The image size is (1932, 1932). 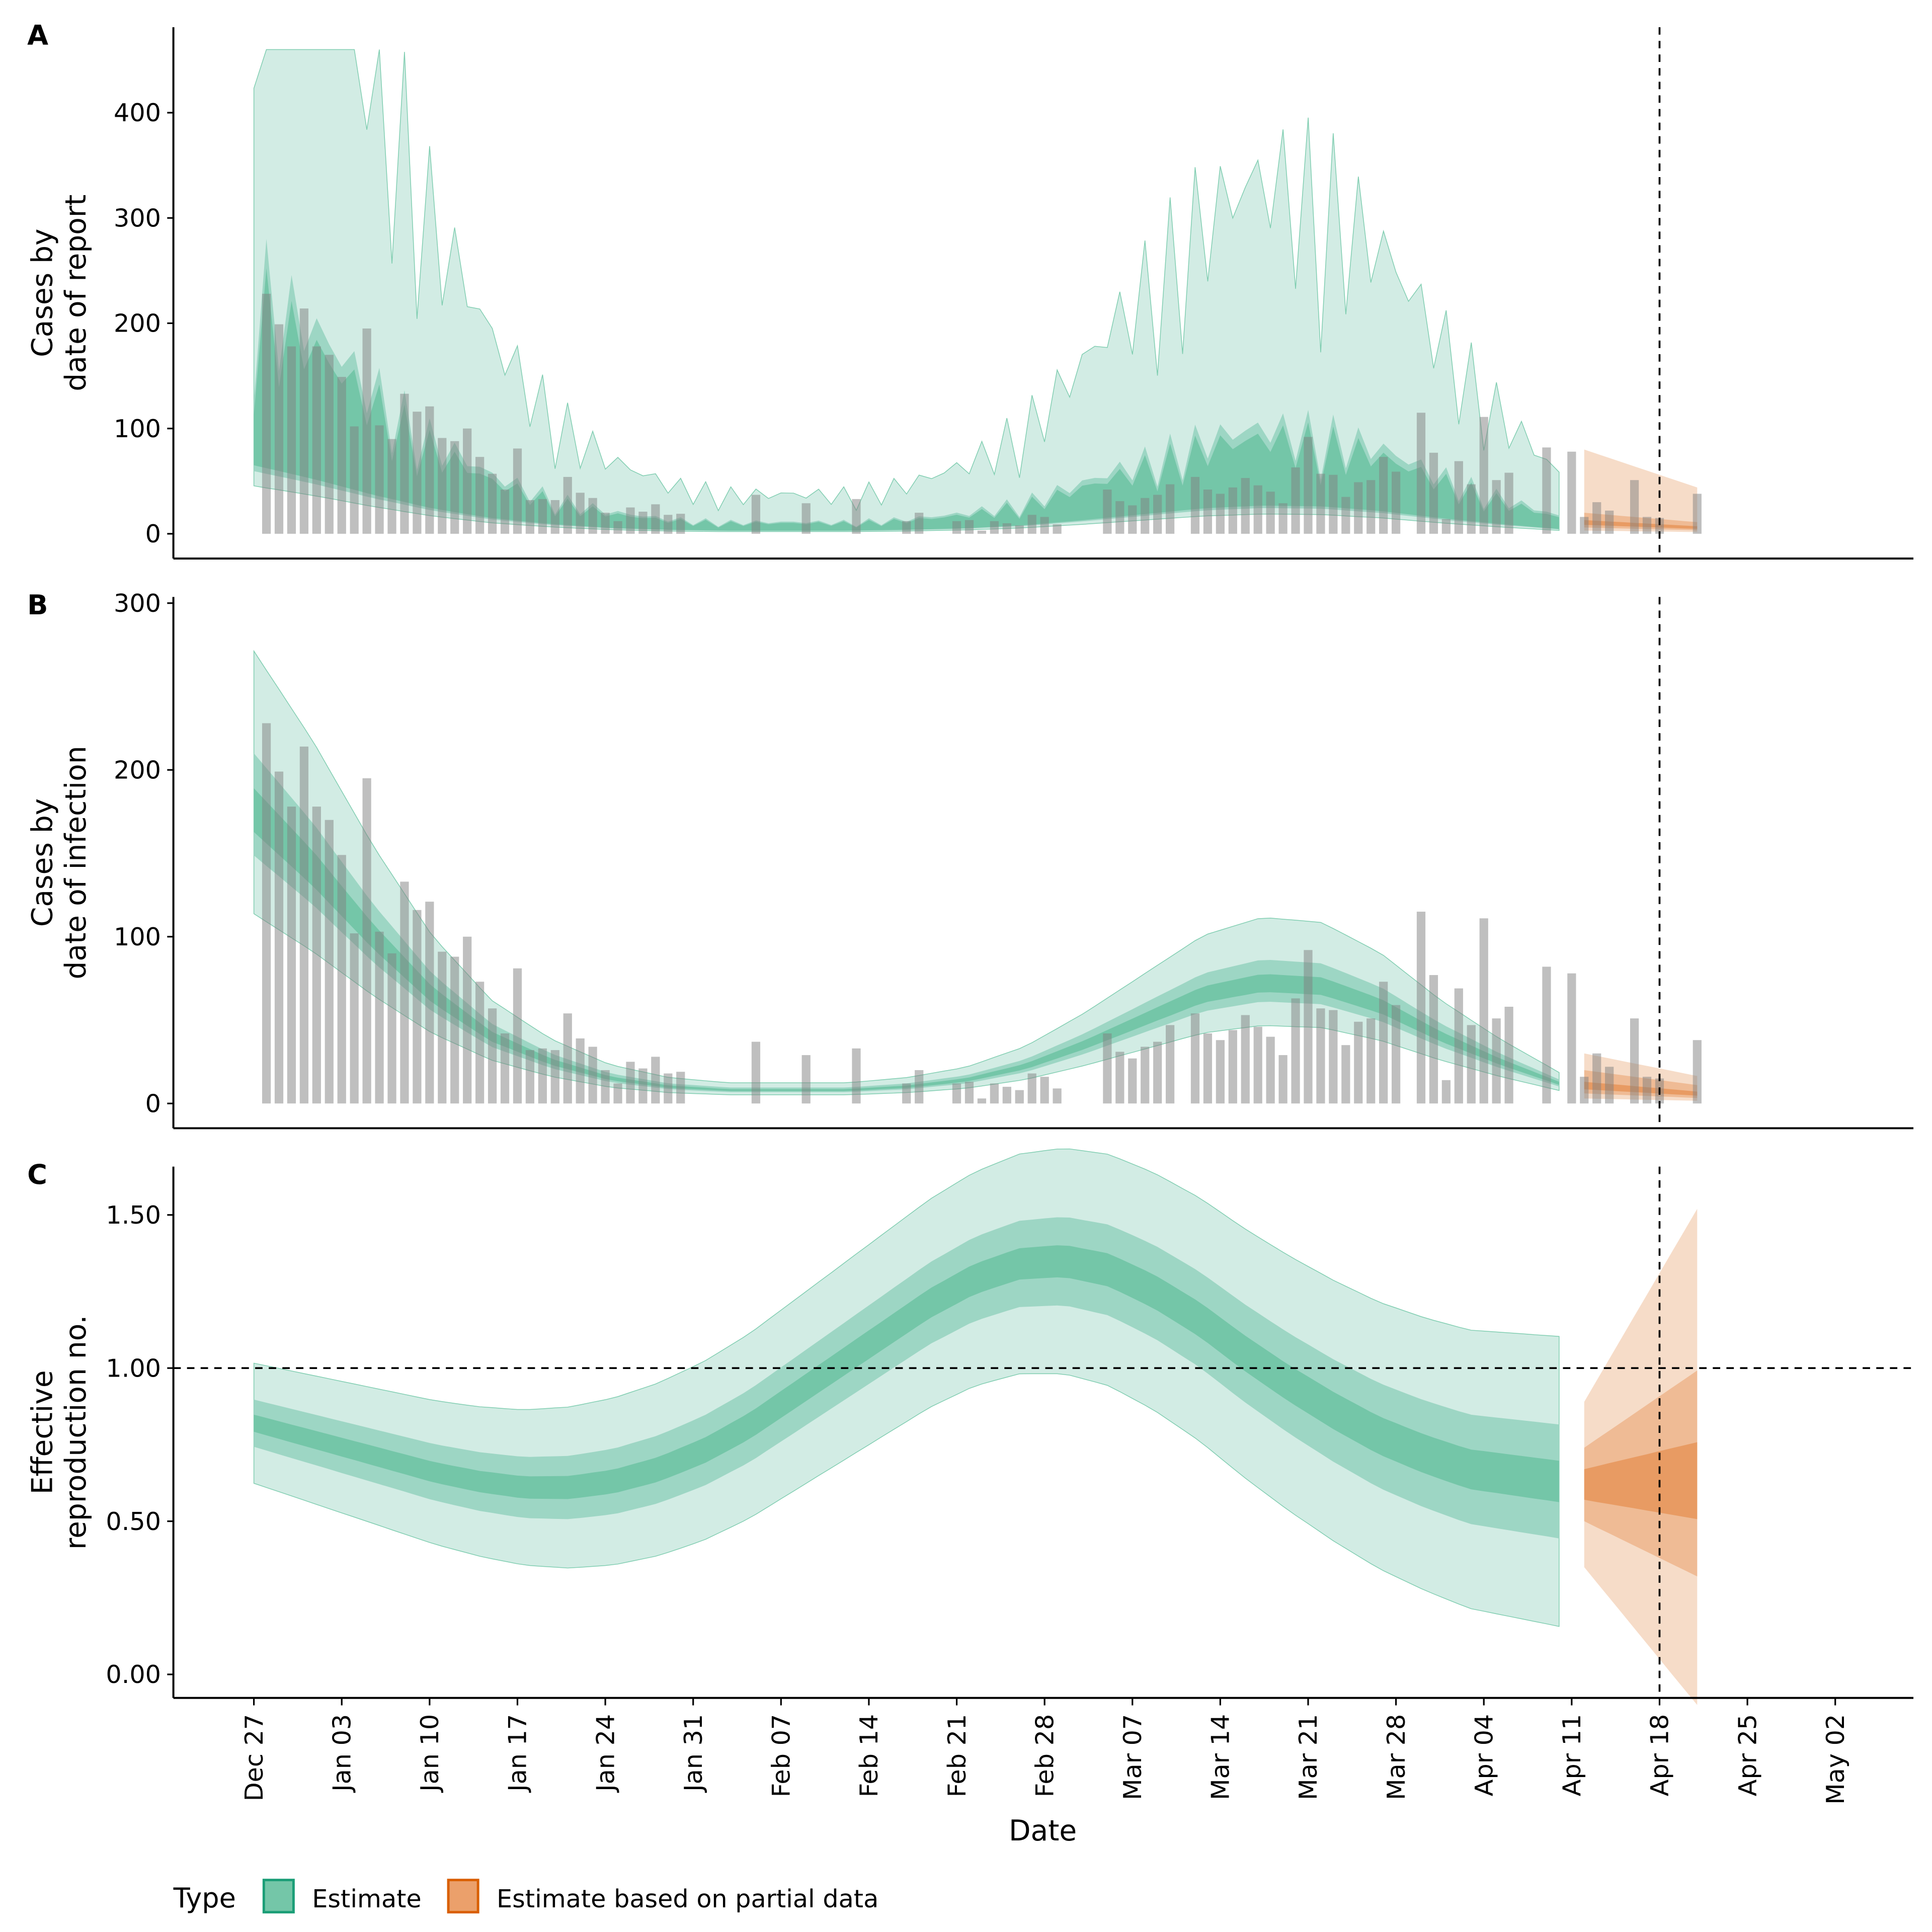 I want to click on x-tick-label: Apr 04, so click(x=1483, y=1755).